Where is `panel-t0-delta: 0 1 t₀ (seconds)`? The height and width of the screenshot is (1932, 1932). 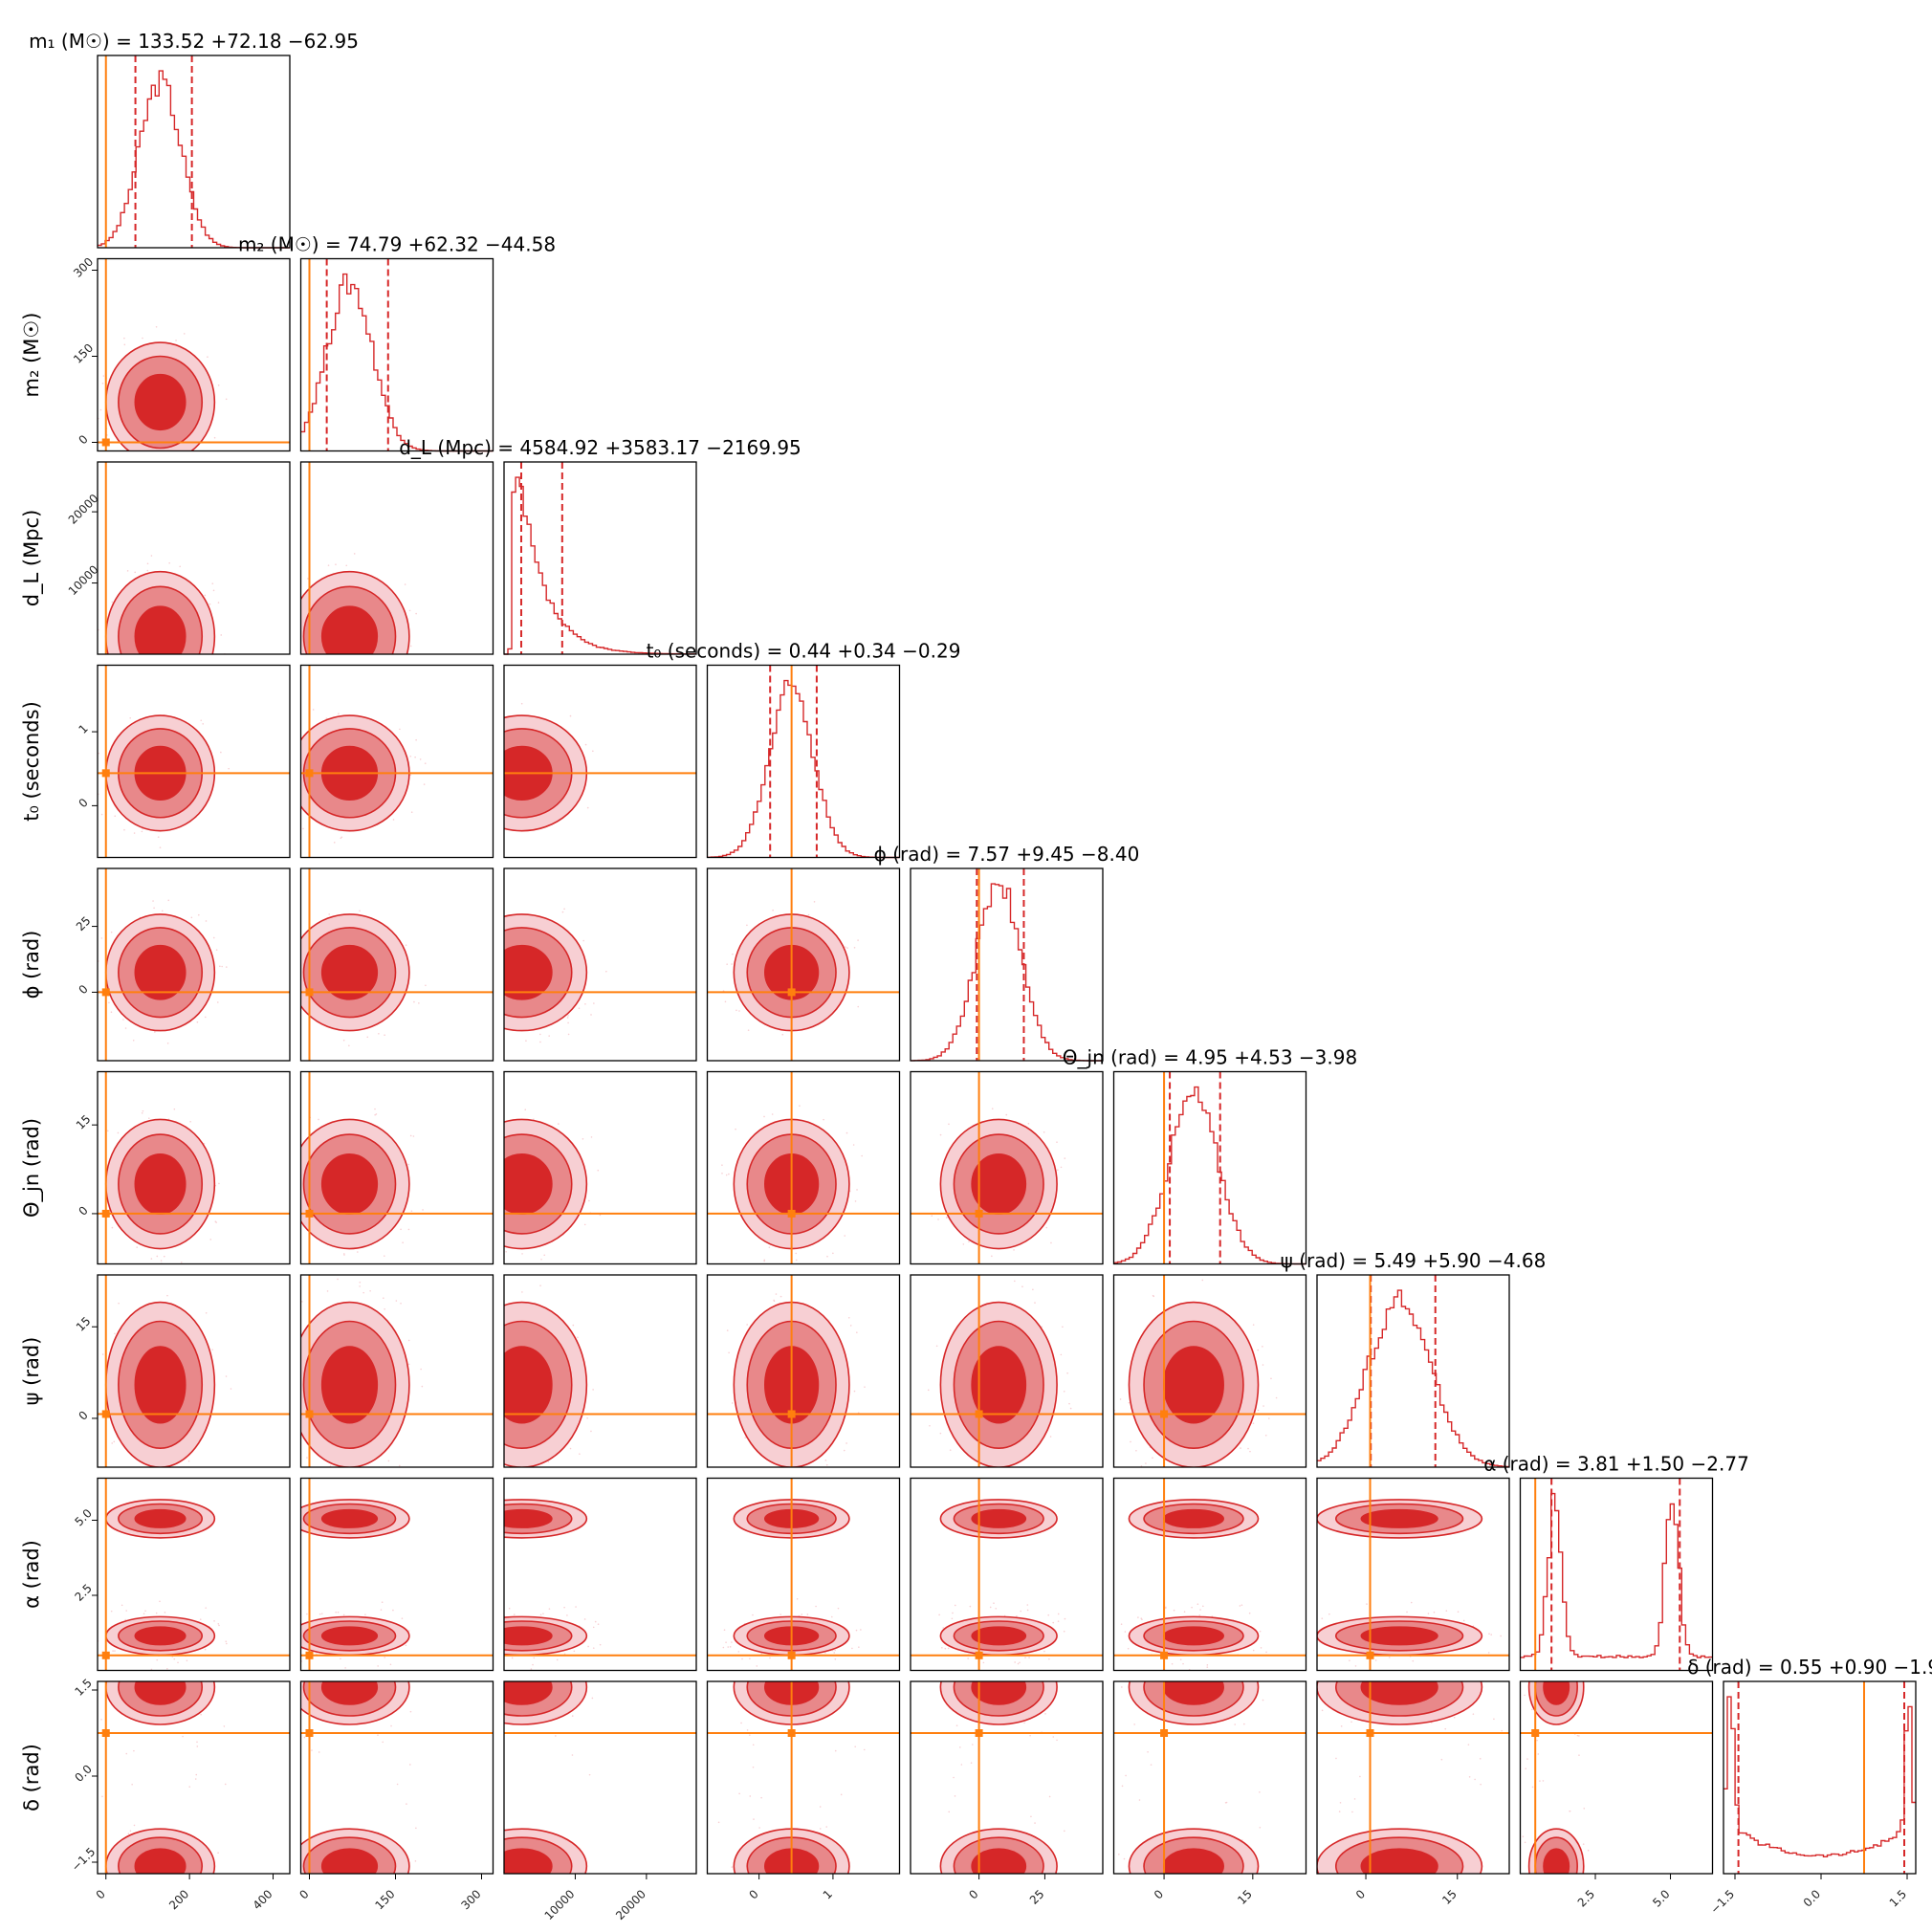 panel-t0-delta: 0 1 t₀ (seconds) is located at coordinates (803, 1806).